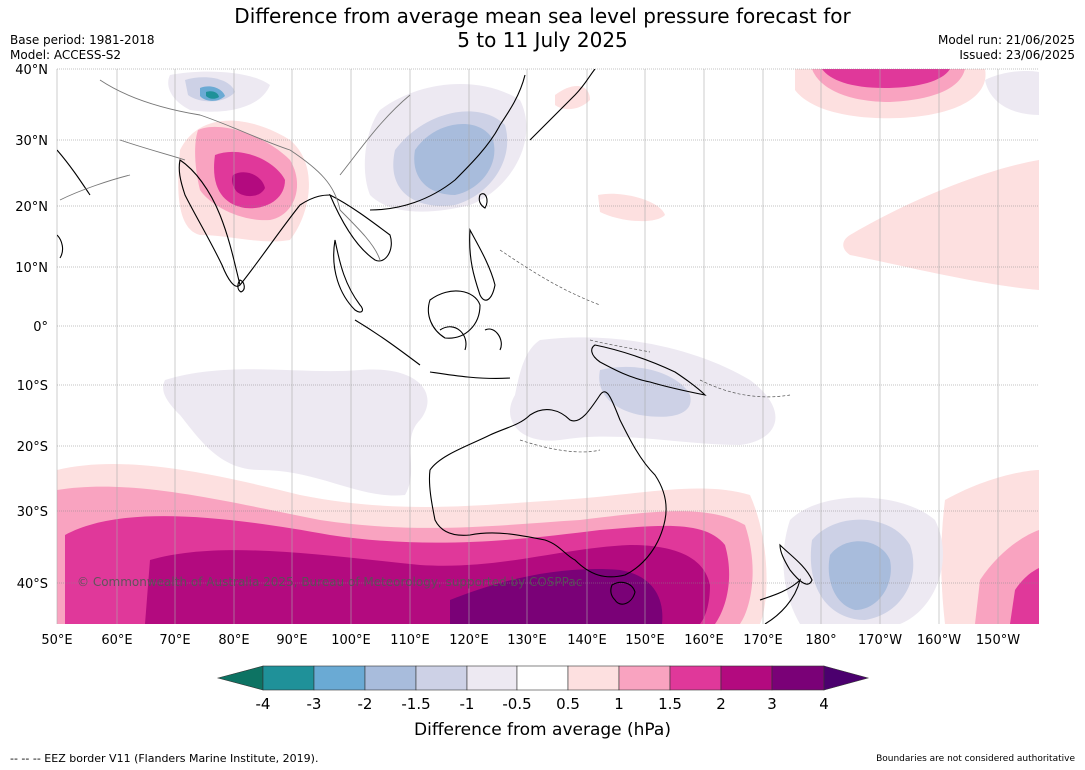  I want to click on anomaly-china-neg15, so click(454, 159).